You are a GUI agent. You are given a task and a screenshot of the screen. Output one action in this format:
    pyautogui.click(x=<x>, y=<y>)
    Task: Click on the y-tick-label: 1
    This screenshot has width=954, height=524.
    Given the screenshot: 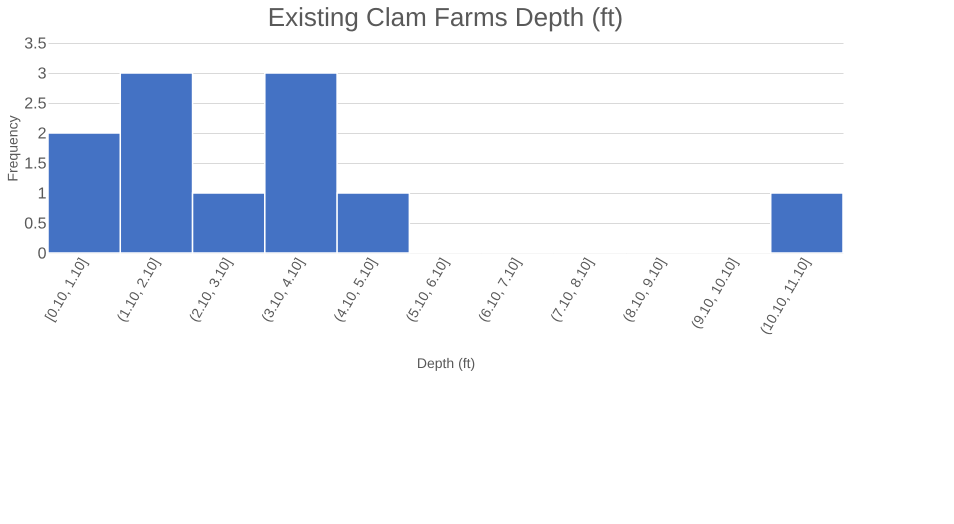 What is the action you would take?
    pyautogui.click(x=42, y=194)
    